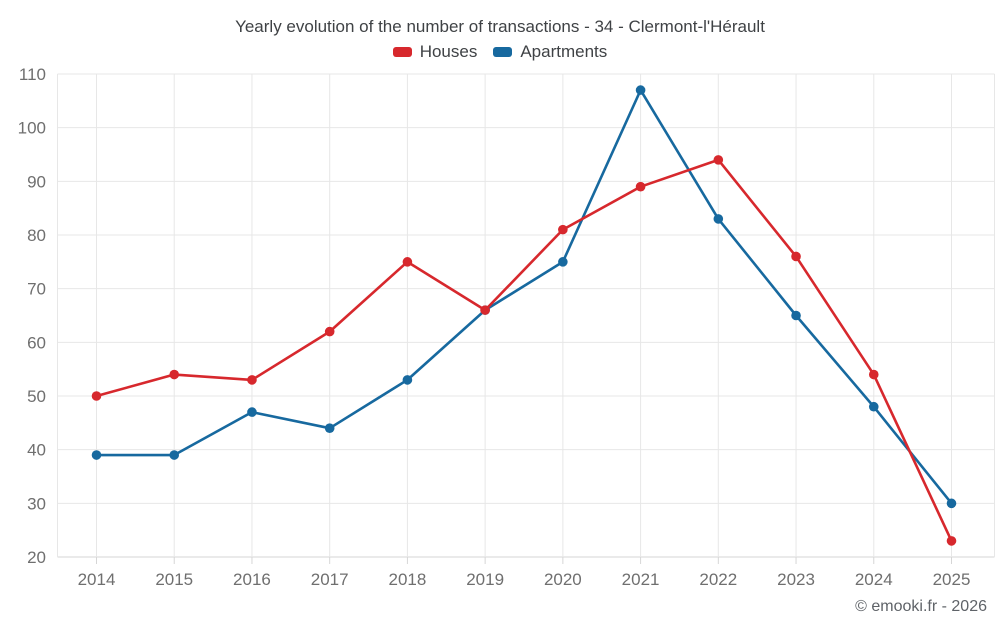 The image size is (1000, 625). I want to click on y-axis-tick-label: 90, so click(36, 181).